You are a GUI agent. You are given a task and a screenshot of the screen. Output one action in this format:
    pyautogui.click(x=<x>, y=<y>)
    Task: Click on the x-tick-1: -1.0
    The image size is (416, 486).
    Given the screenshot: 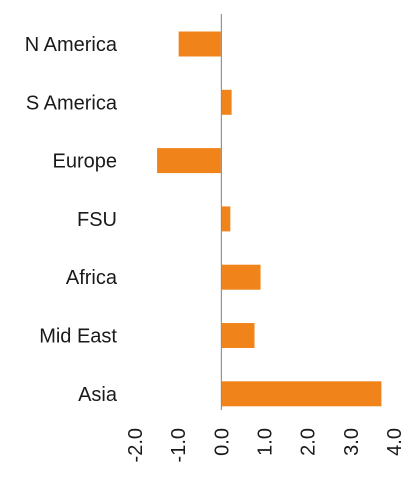 What is the action you would take?
    pyautogui.click(x=179, y=445)
    